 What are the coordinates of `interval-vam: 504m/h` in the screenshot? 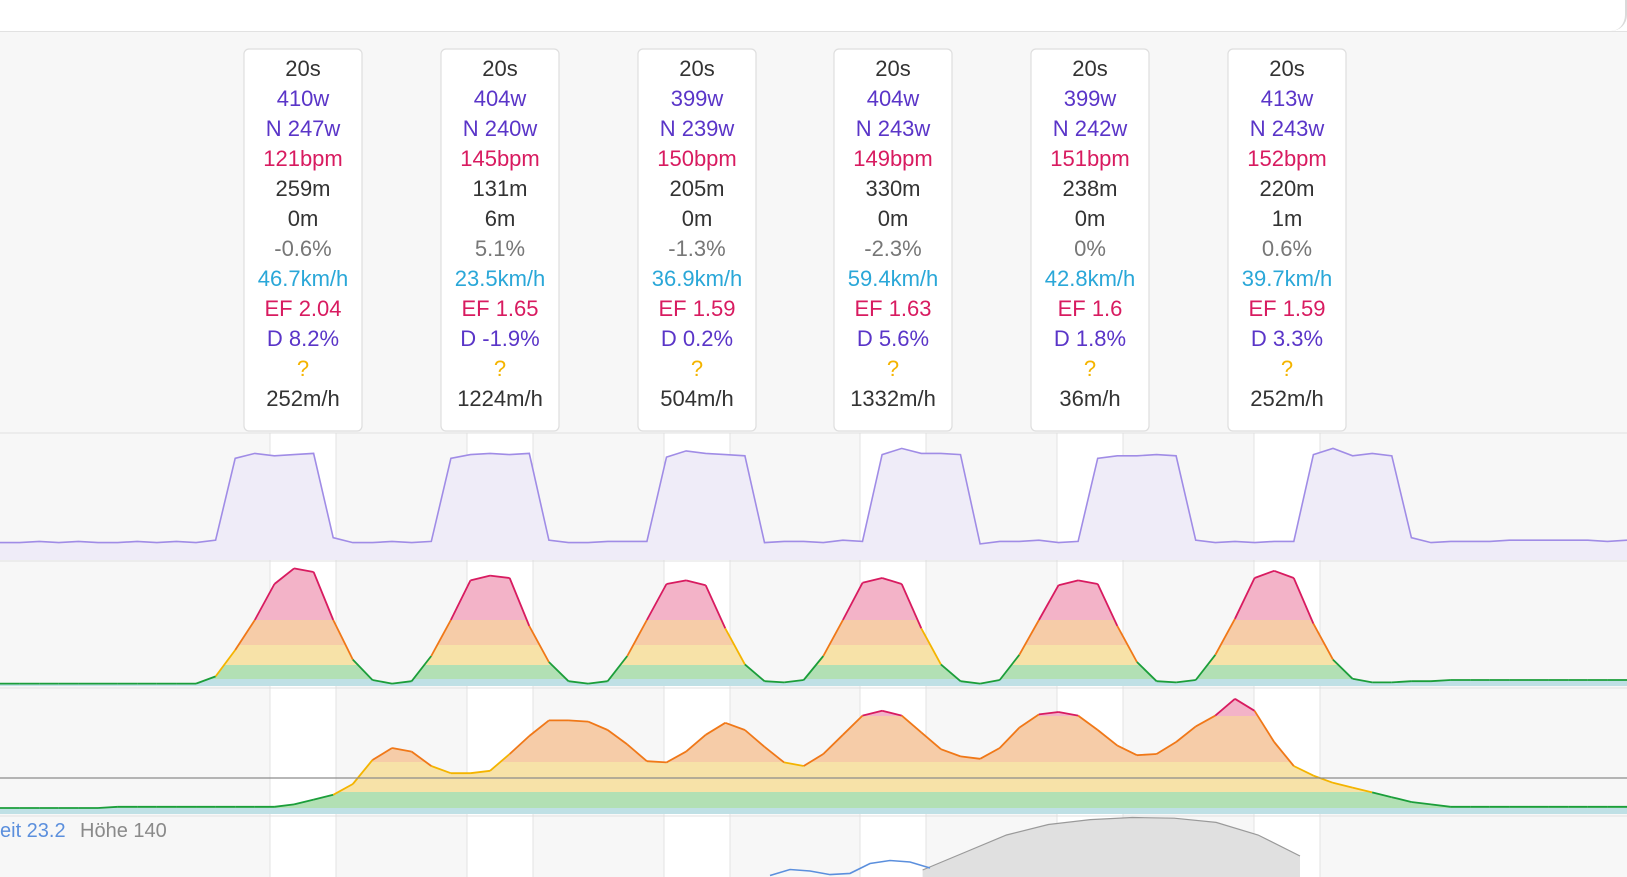 It's located at (696, 398).